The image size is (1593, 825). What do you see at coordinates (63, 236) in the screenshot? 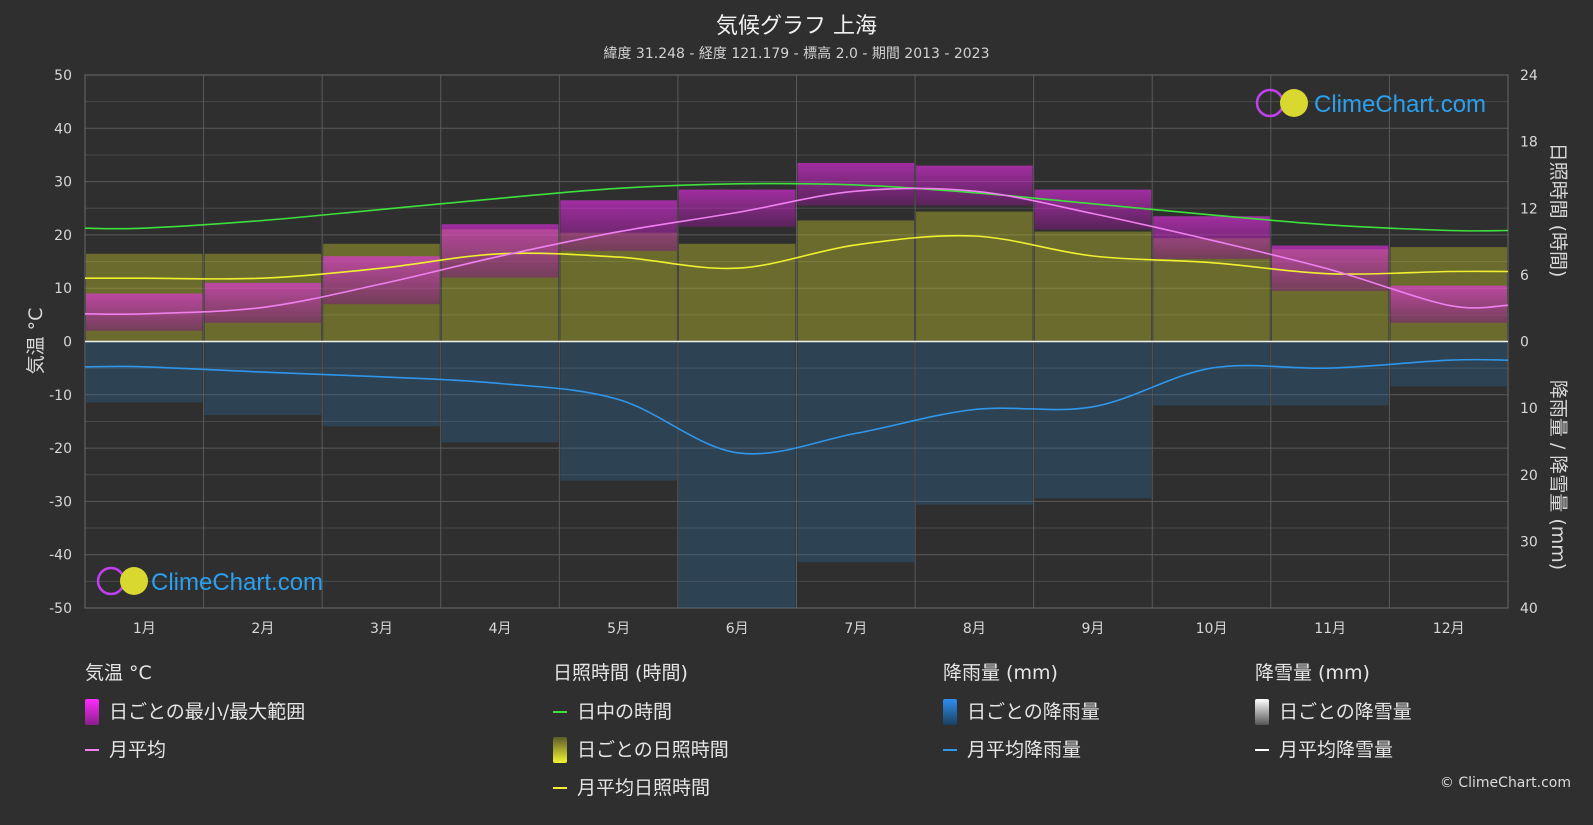
I see `left-tick-label: 20` at bounding box center [63, 236].